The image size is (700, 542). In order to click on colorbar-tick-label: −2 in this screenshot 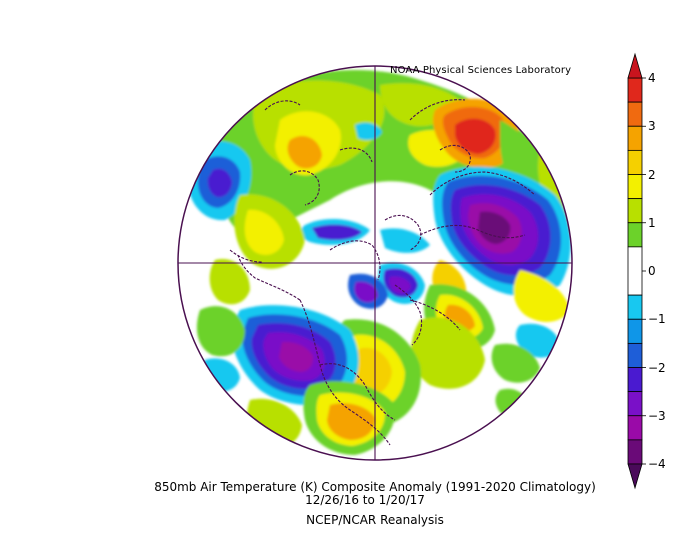, I will do `click(657, 367)`.